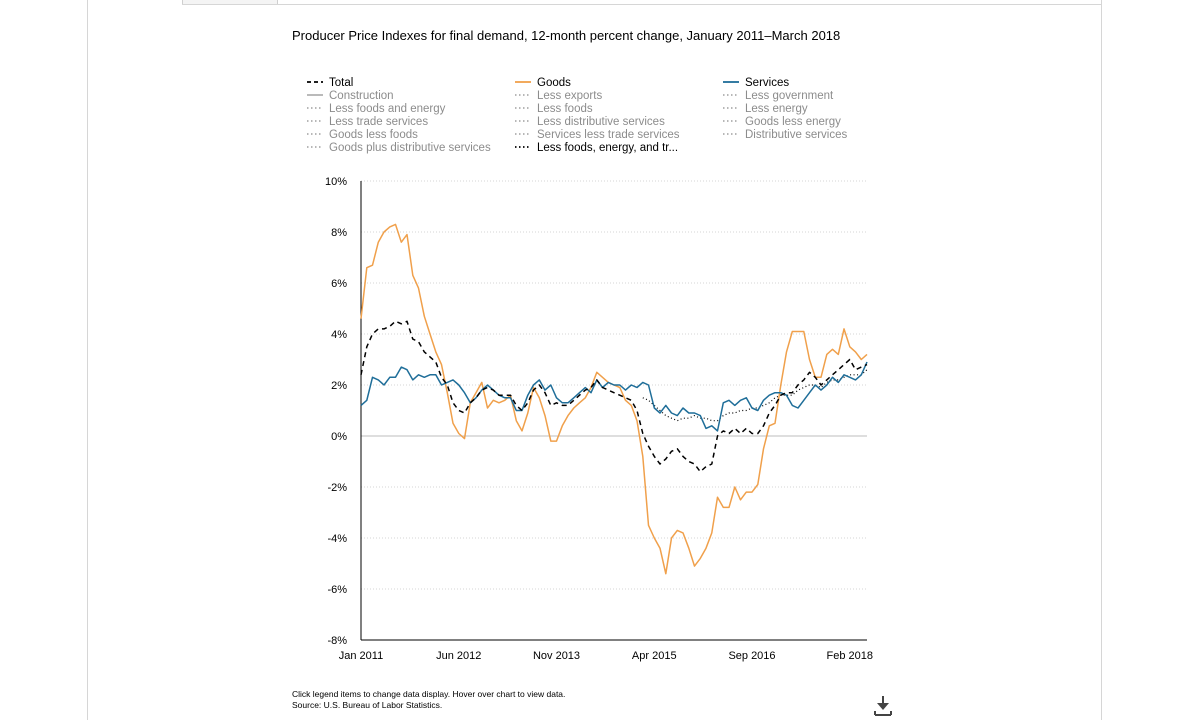 This screenshot has width=1192, height=722. Describe the element at coordinates (339, 335) in the screenshot. I see `y-tick-label: 4%` at that location.